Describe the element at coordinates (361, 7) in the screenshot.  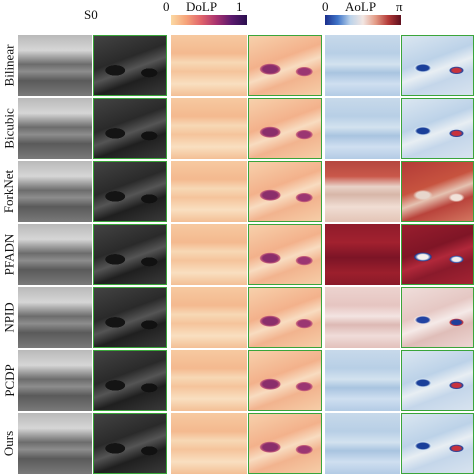
I see `aolp-header: AoLP` at that location.